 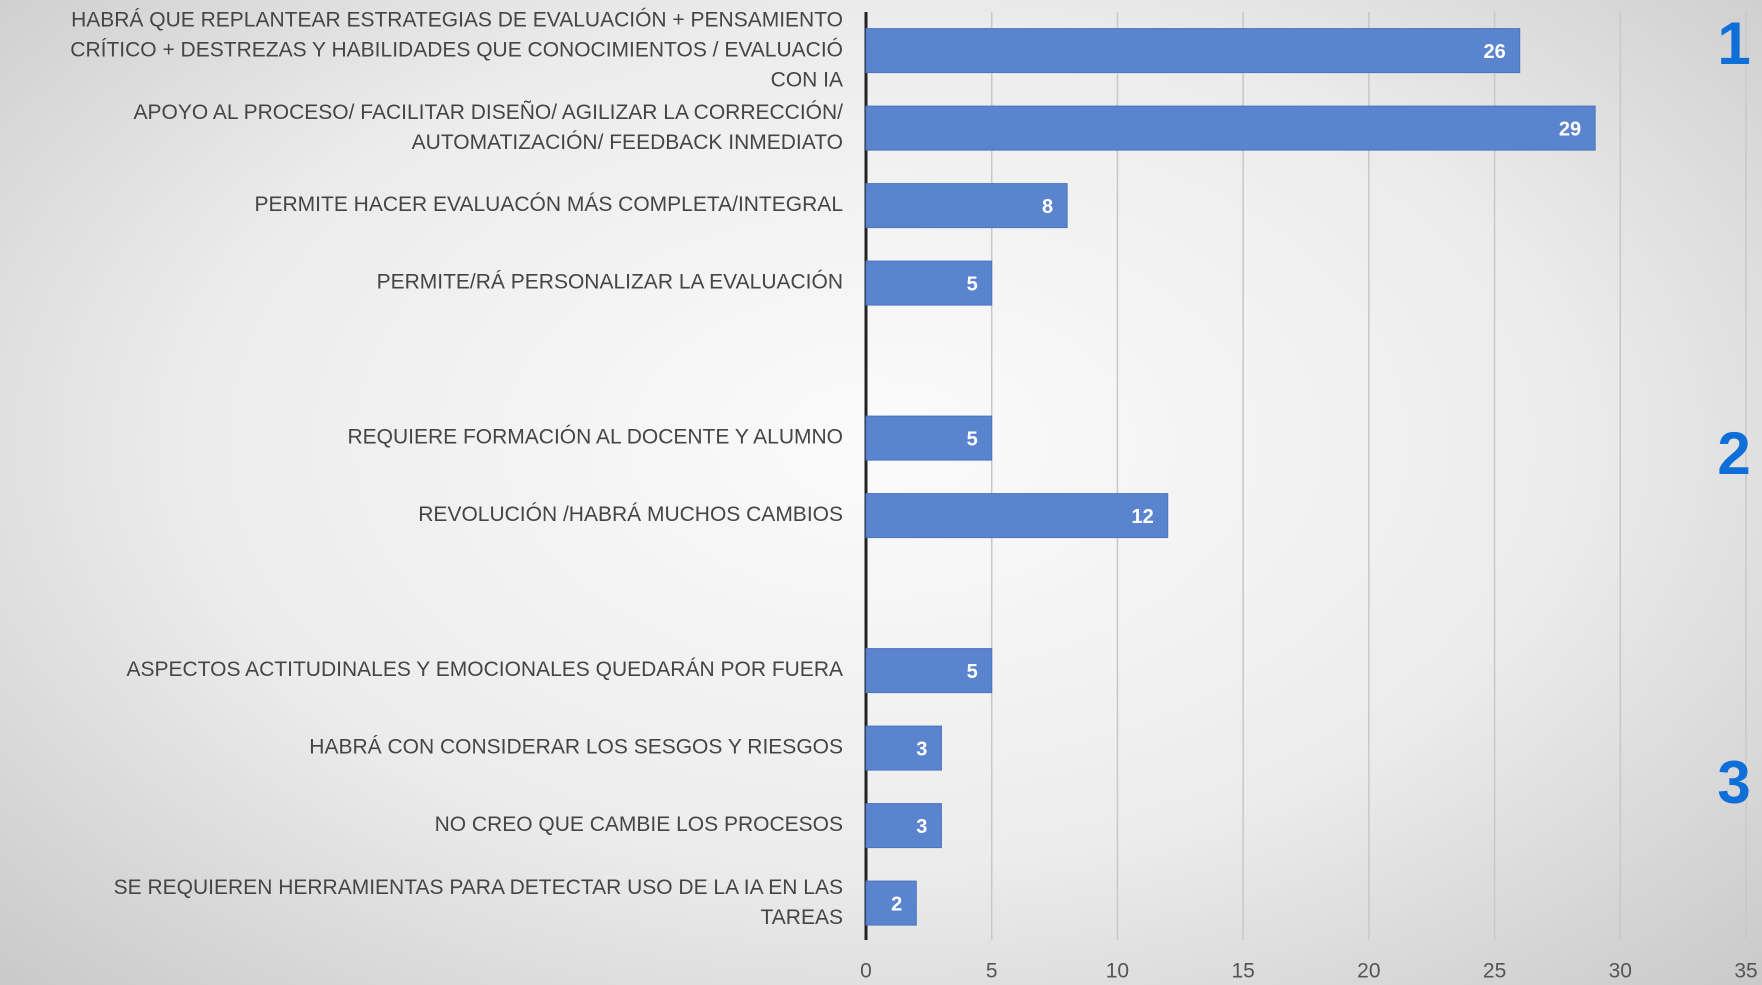 What do you see at coordinates (1620, 971) in the screenshot?
I see `x-tick-label: 30` at bounding box center [1620, 971].